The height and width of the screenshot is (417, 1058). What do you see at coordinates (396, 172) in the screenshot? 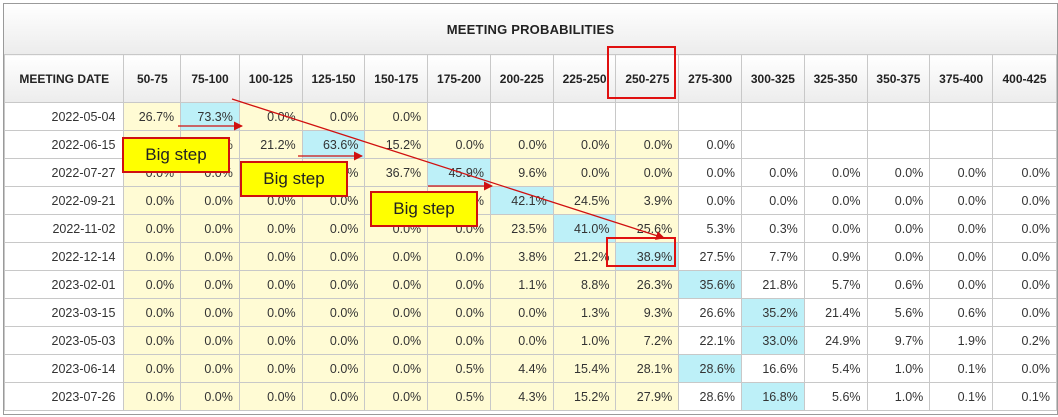
I see `probability-cell: 36.7%` at bounding box center [396, 172].